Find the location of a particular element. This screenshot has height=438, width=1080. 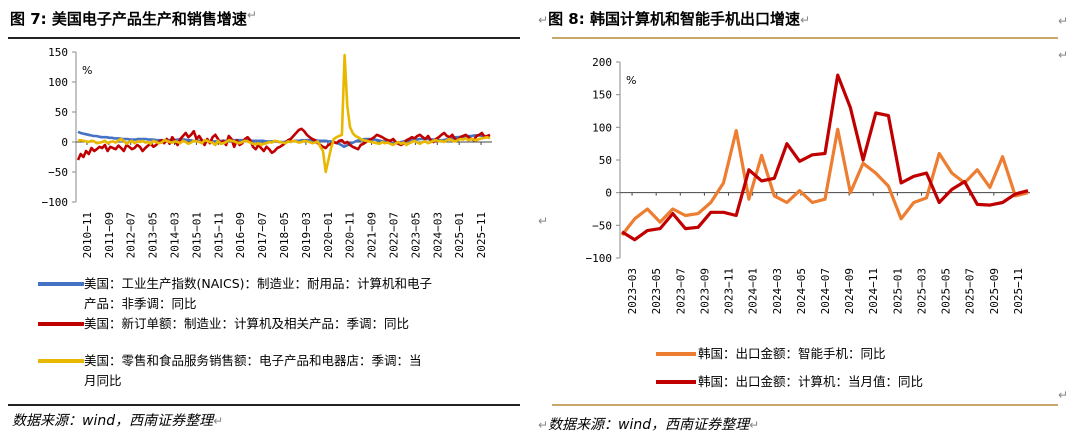

left-source-text: 数据来源：wind，西南证券整理 is located at coordinates (113, 421).